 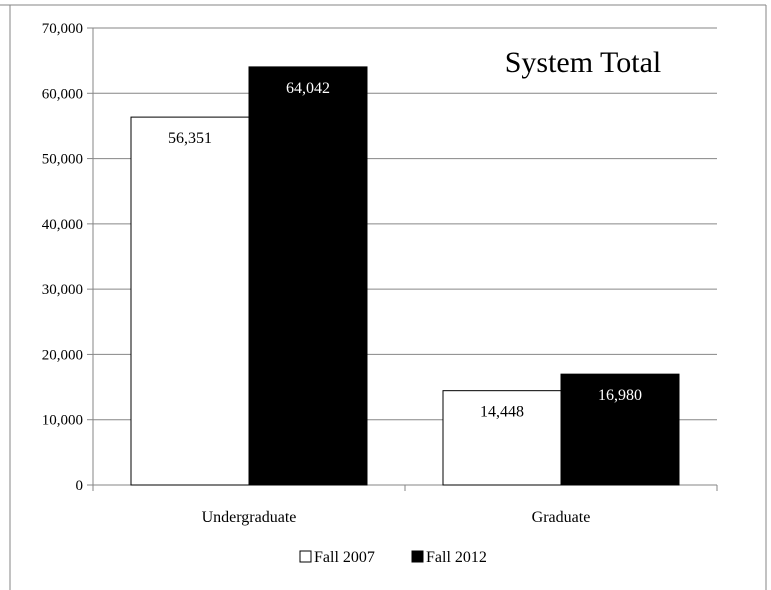 What do you see at coordinates (308, 276) in the screenshot?
I see `bar-fall-2012-undergraduate` at bounding box center [308, 276].